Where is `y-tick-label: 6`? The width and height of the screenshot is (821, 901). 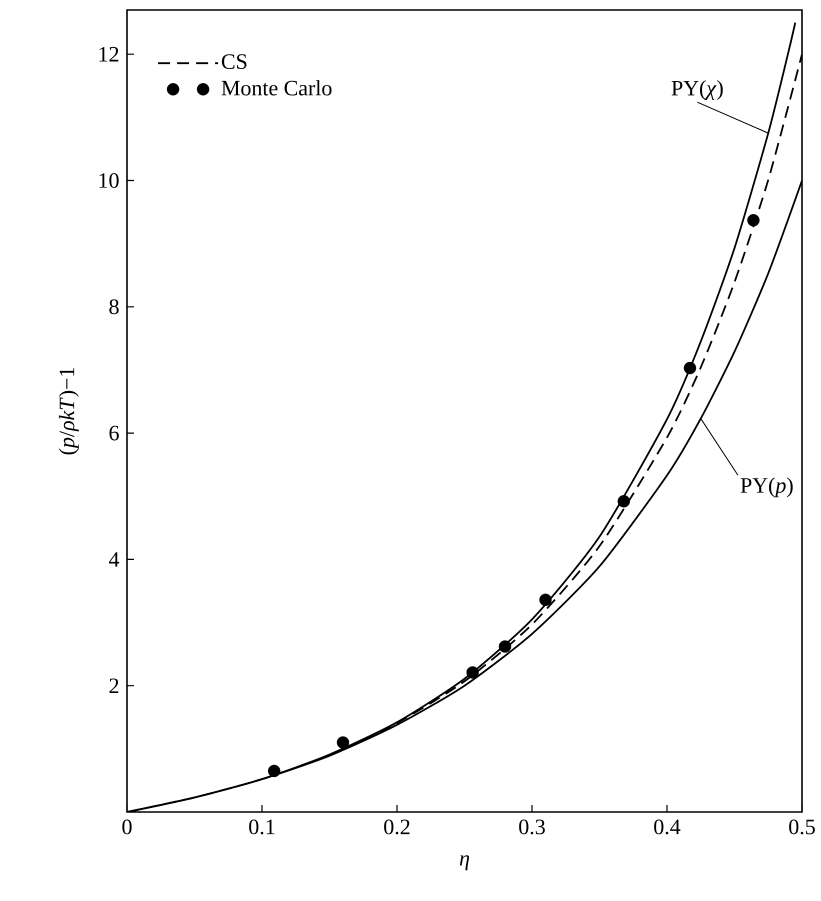
y-tick-label: 6 is located at coordinates (114, 433).